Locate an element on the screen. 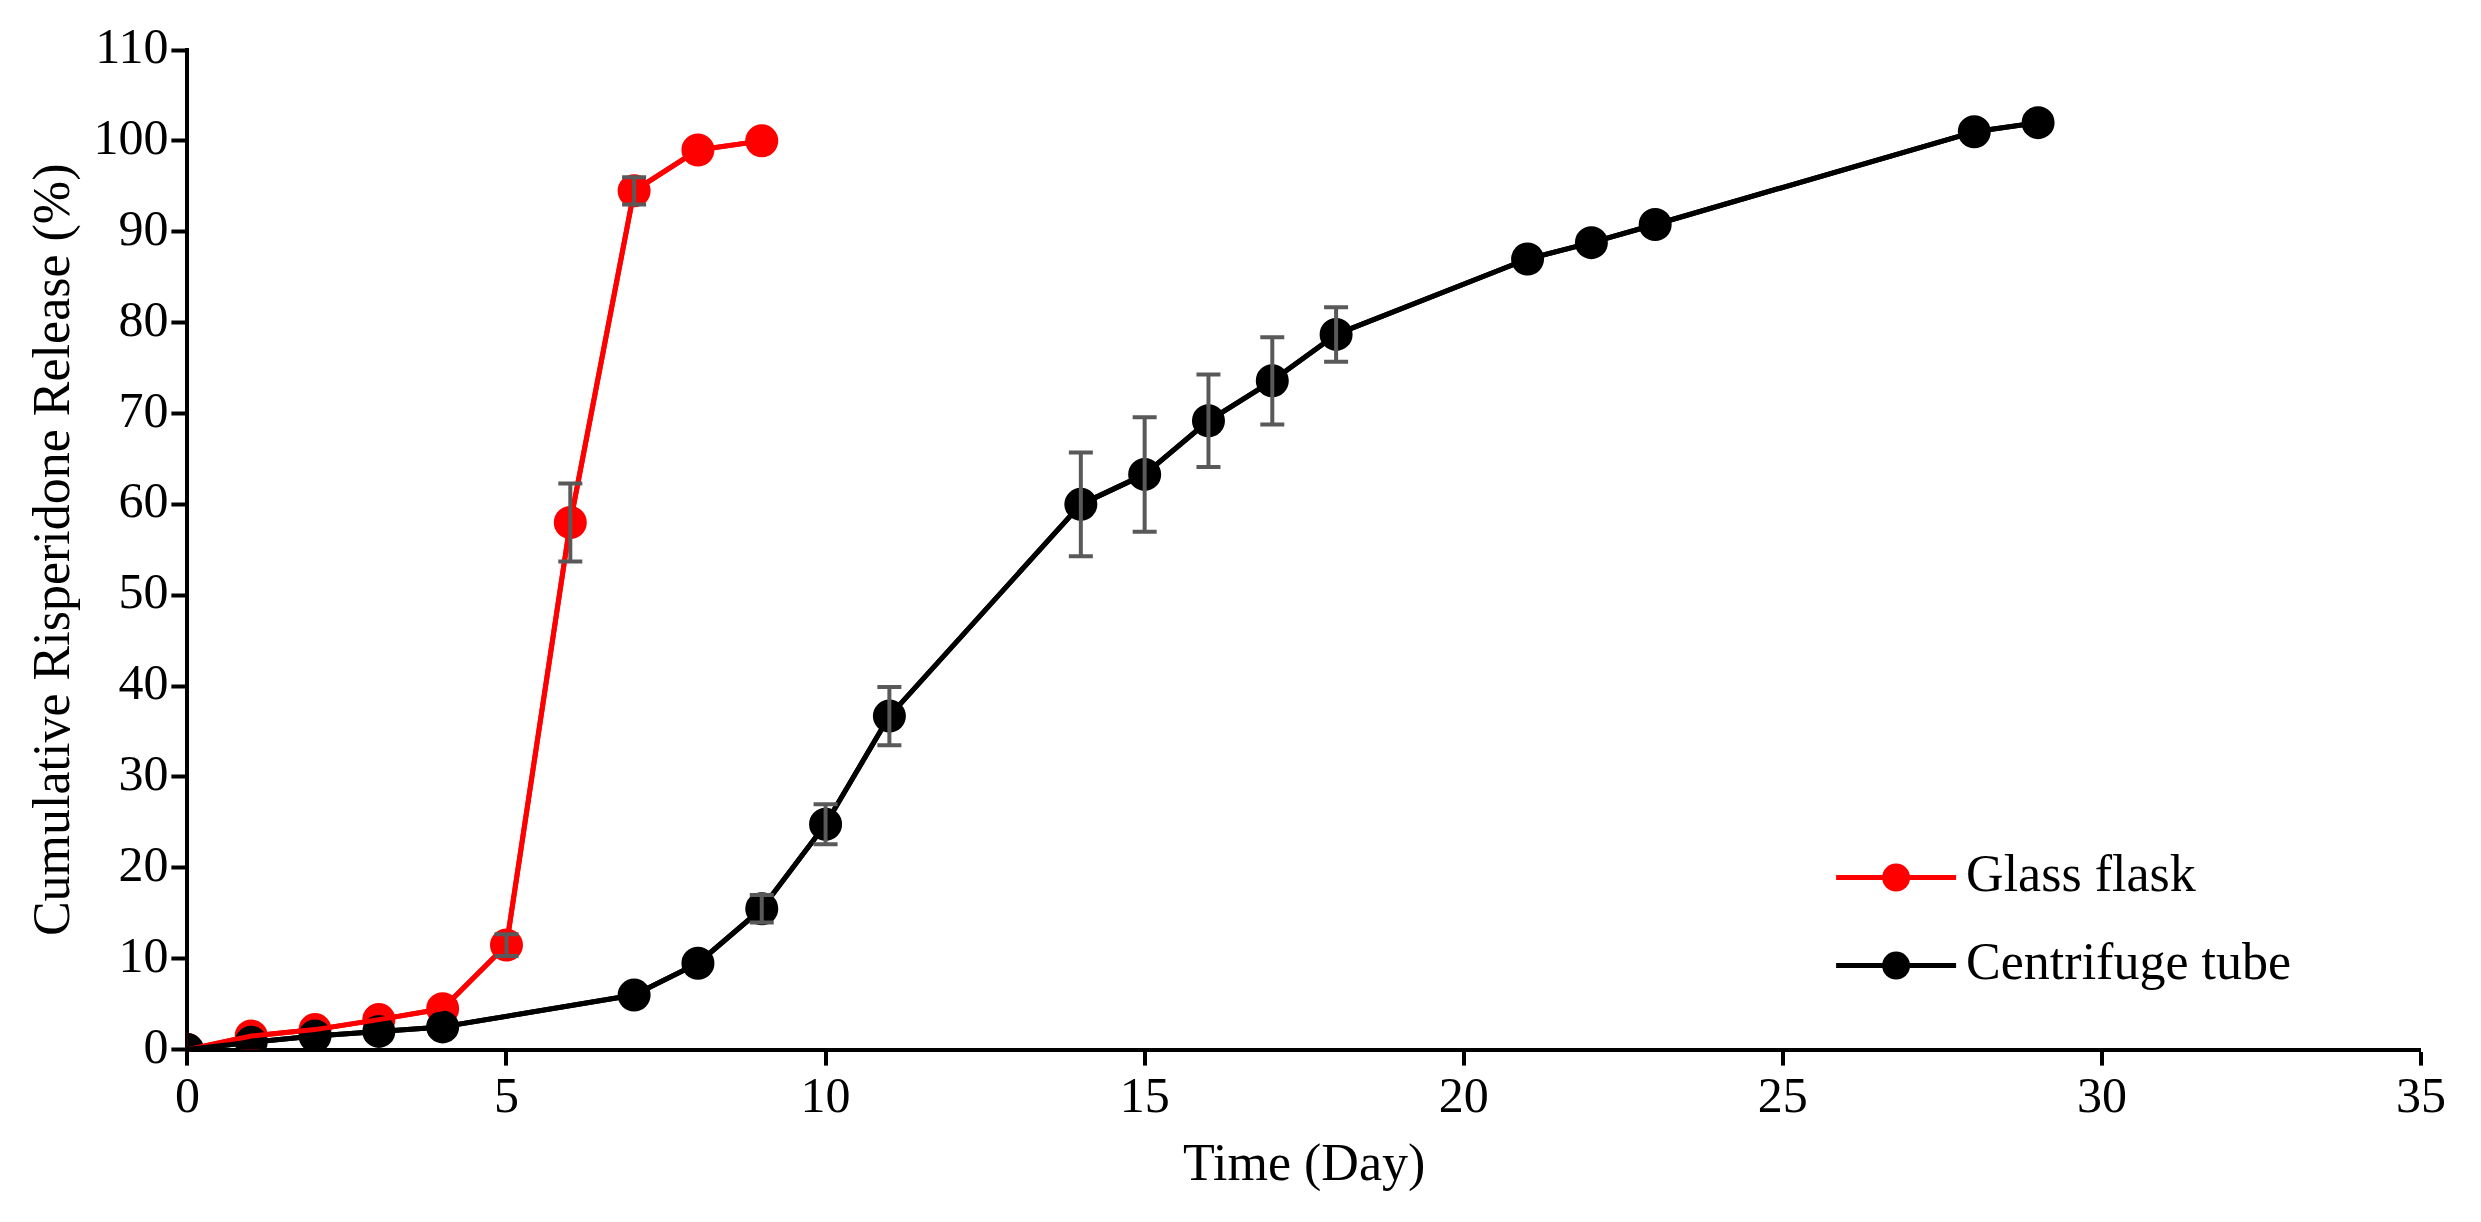 This screenshot has width=2481, height=1222. y-tick-label: 30 is located at coordinates (143, 773).